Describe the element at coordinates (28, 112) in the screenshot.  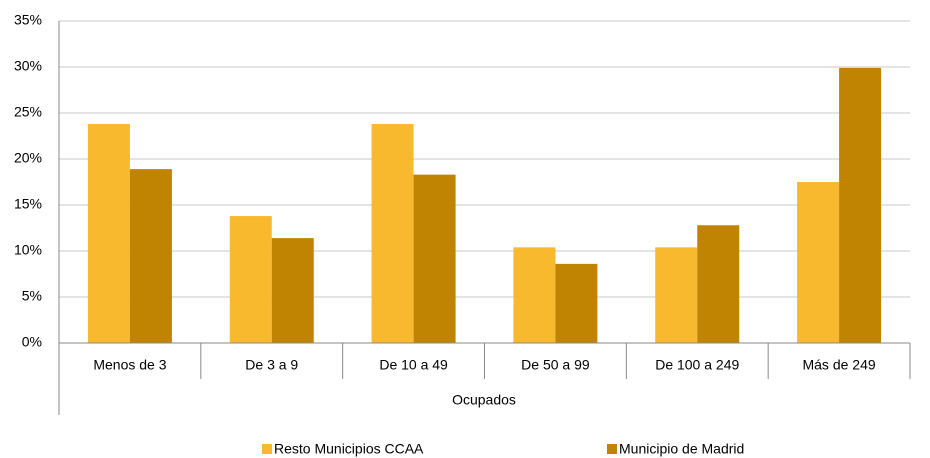
I see `y-tick-label: 25%` at that location.